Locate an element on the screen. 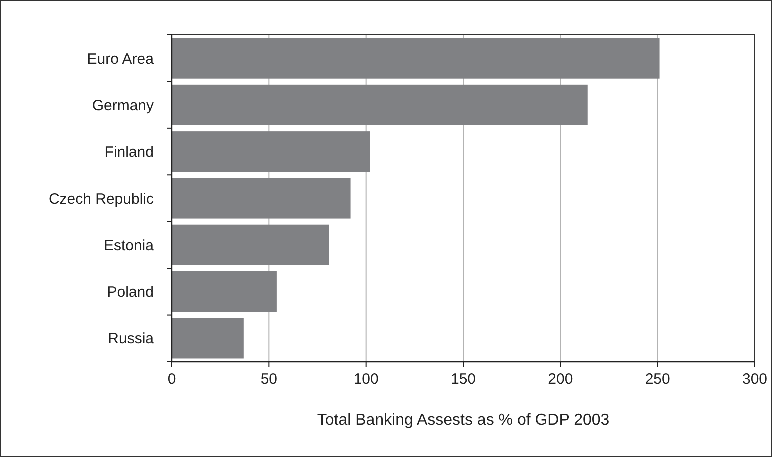 The height and width of the screenshot is (457, 772). x-tick-label: 250 is located at coordinates (657, 379).